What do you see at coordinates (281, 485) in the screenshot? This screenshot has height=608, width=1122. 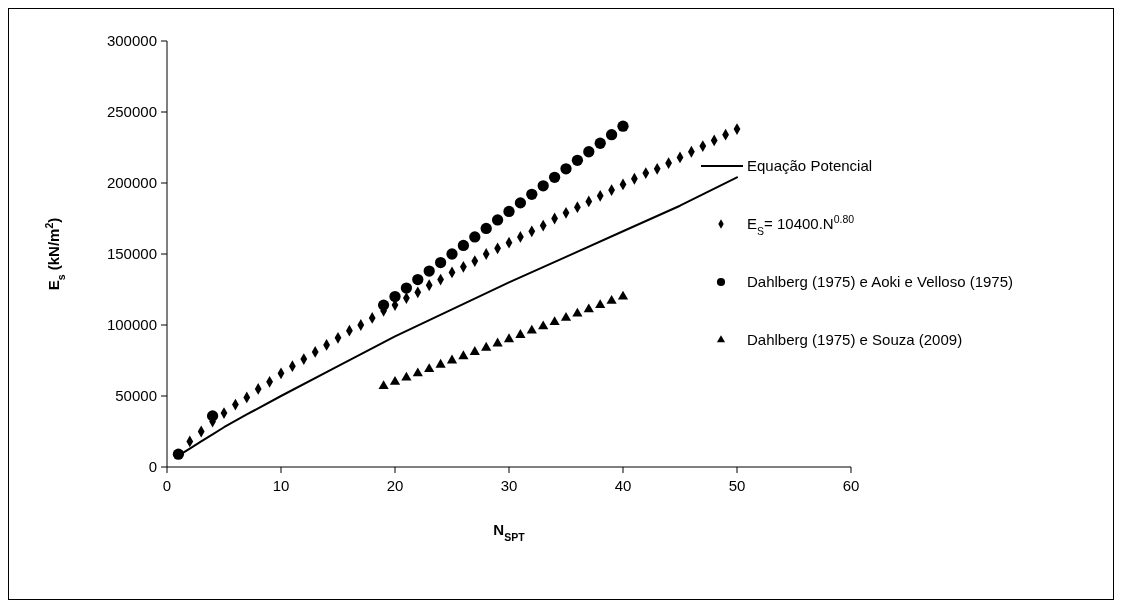 I see `x-tick-label: 10` at bounding box center [281, 485].